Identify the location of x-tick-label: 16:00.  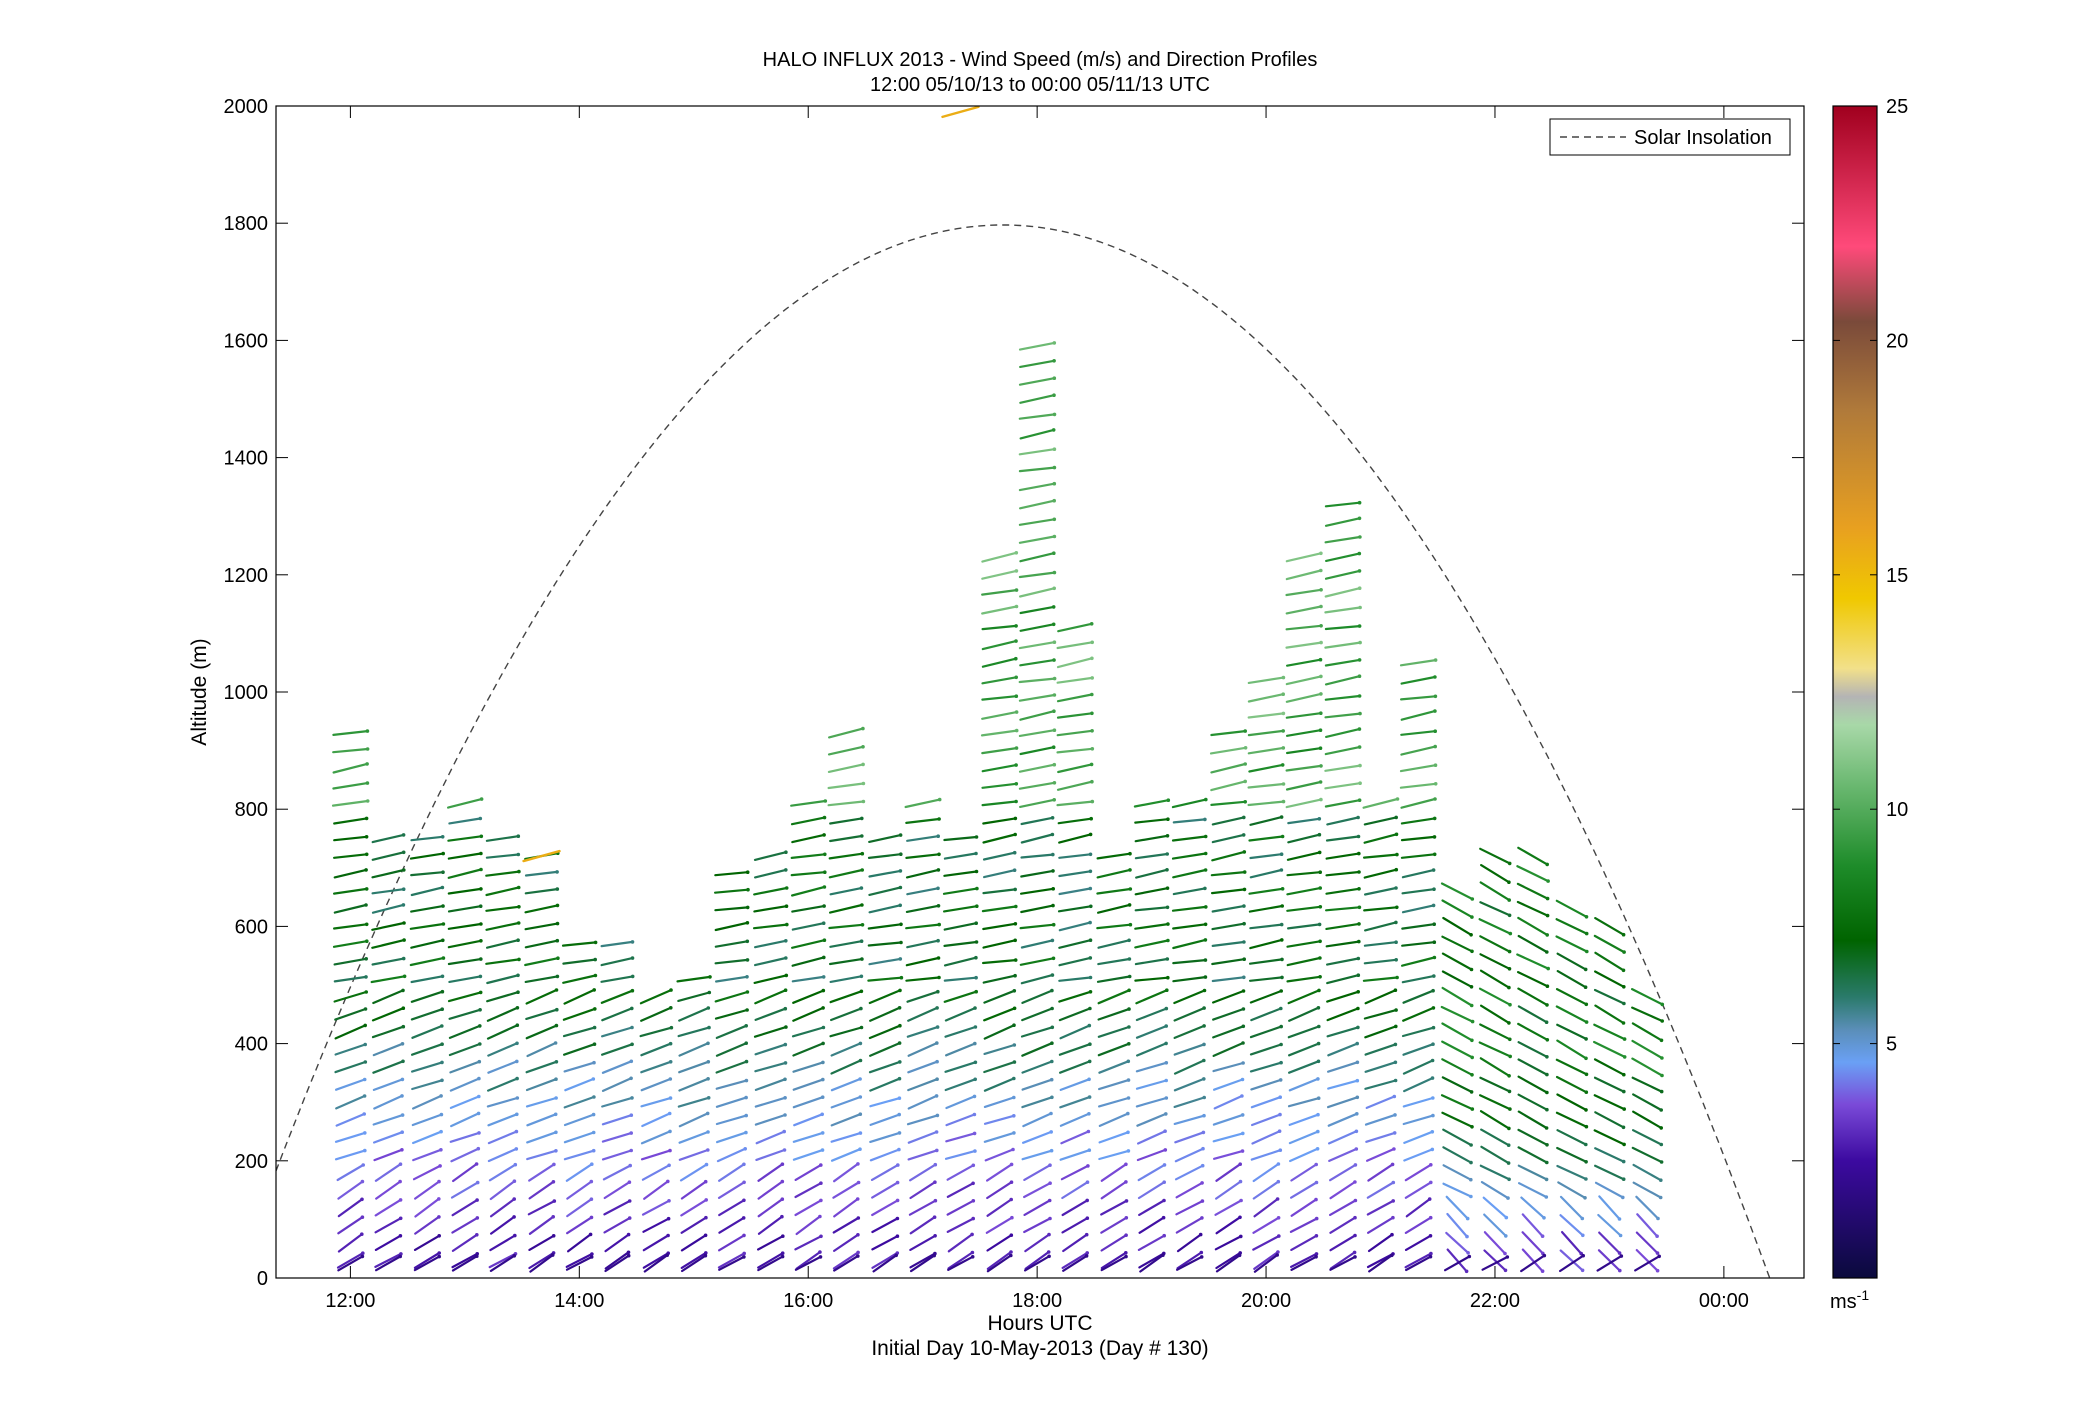
(808, 1301).